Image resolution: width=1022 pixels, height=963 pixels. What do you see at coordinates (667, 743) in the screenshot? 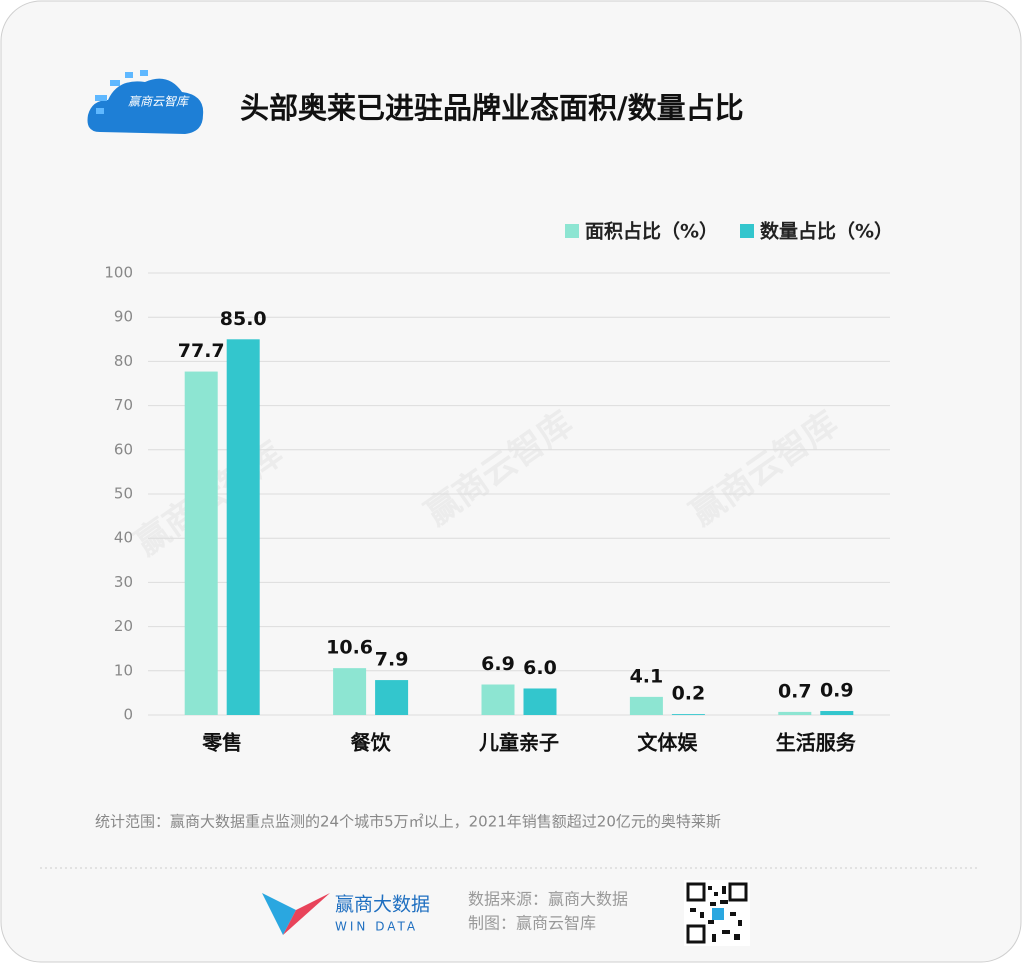
I see `x-tick-label: 文体娱` at bounding box center [667, 743].